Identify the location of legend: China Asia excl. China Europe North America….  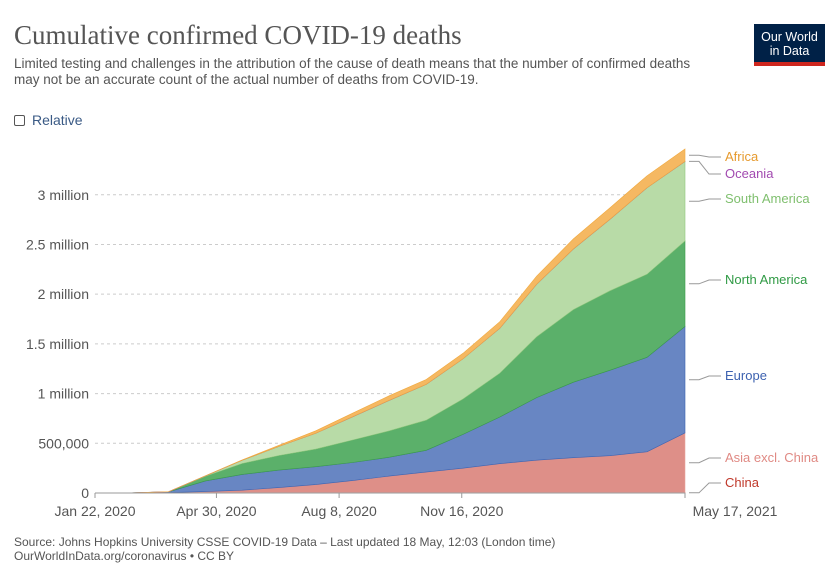
(754, 321).